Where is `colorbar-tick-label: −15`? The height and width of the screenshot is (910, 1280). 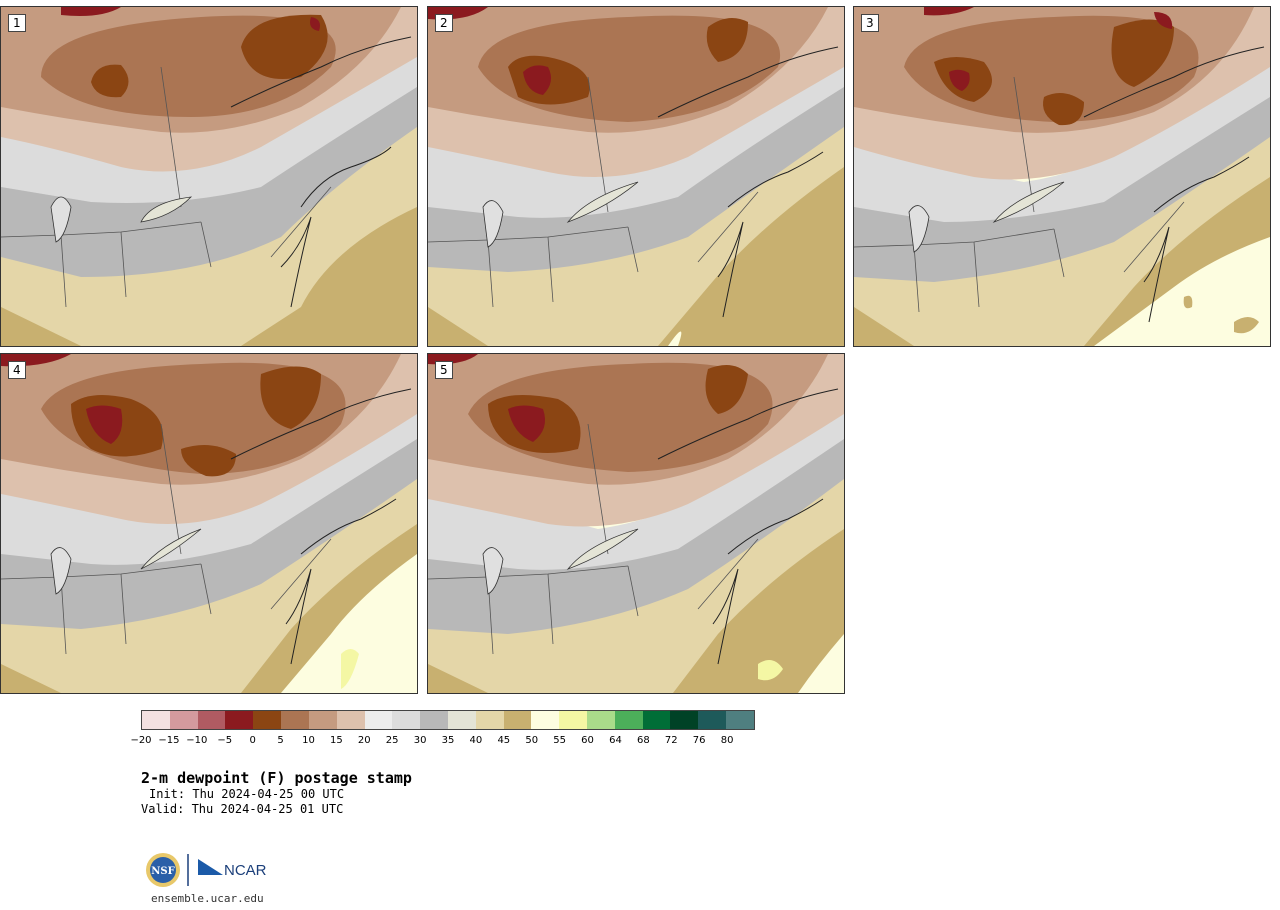
colorbar-tick-label: −15 is located at coordinates (169, 740).